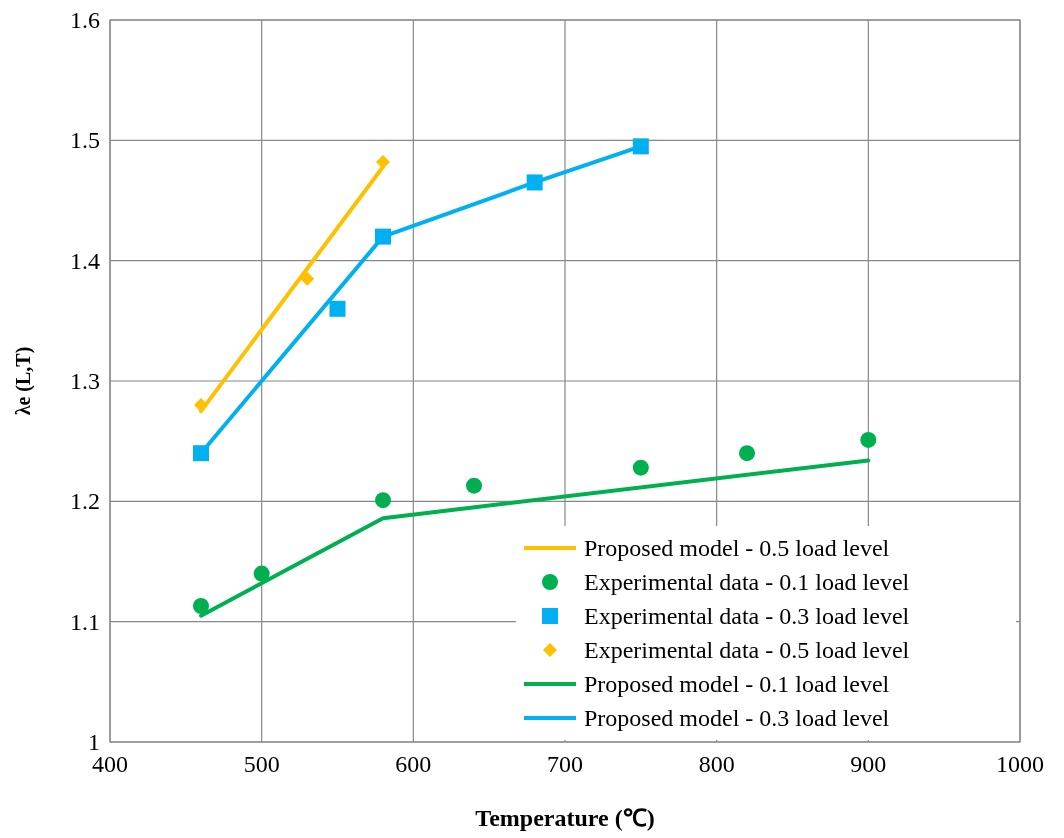  What do you see at coordinates (85, 260) in the screenshot?
I see `y-tick-label: 1.4` at bounding box center [85, 260].